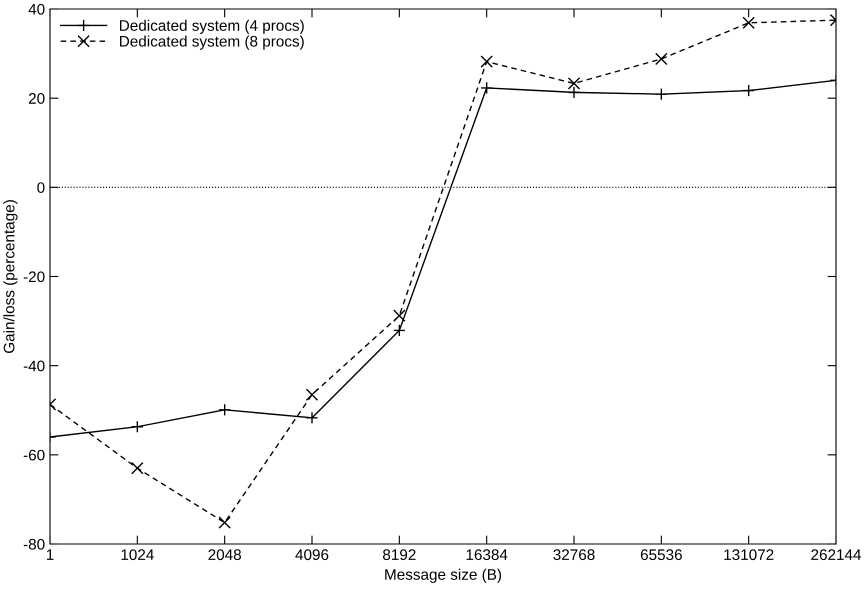 The image size is (866, 599). I want to click on legend-label: Dedicated system (4 procs), so click(212, 27).